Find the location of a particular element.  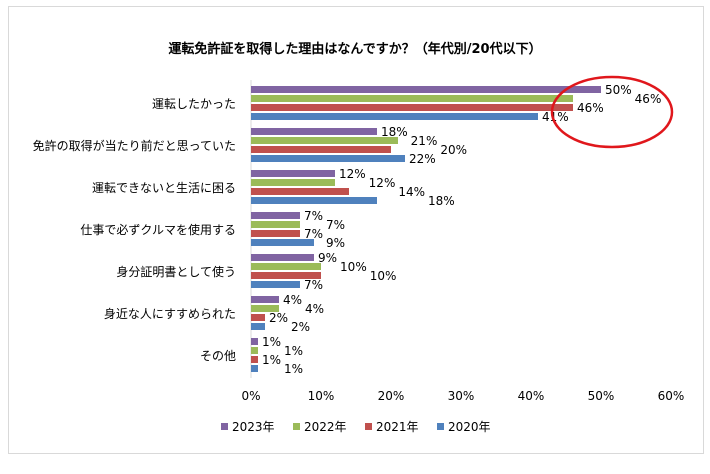

chart-title: 運転免許証を取得した理由はなんですか？（年代別/20代以下） is located at coordinates (354, 49).